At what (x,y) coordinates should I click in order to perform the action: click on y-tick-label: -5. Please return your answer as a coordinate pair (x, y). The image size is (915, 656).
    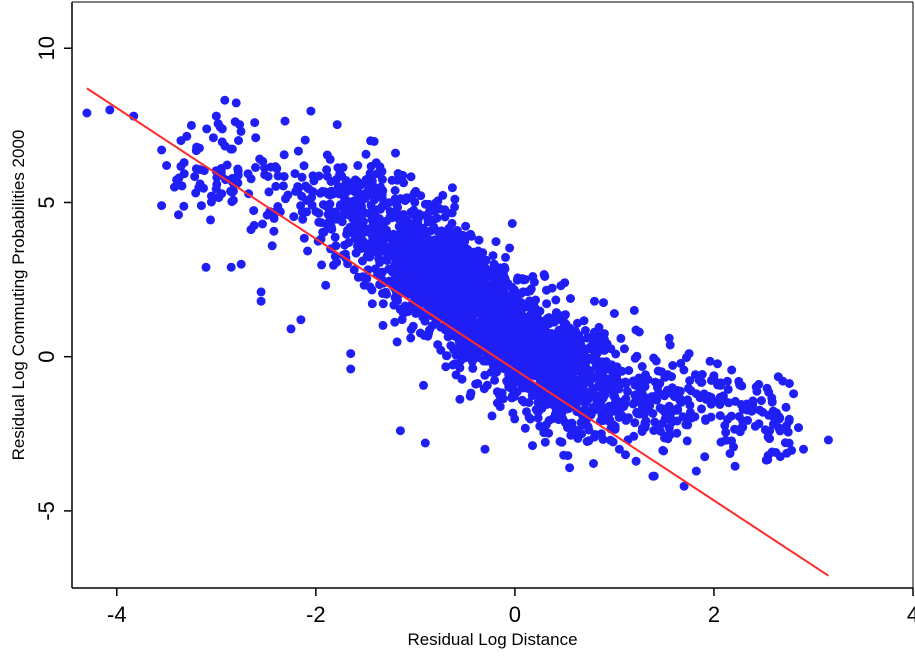
    Looking at the image, I should click on (46, 511).